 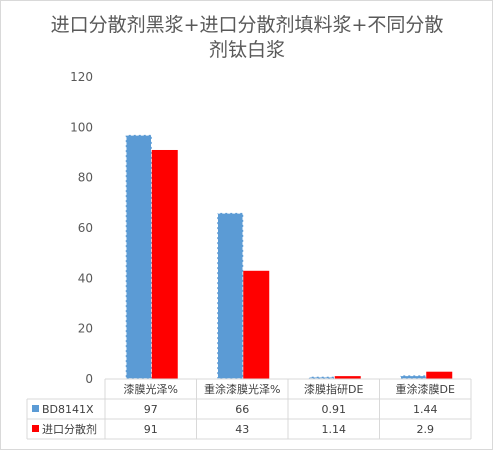 What do you see at coordinates (425, 409) in the screenshot?
I see `data-table-cell: 1.44` at bounding box center [425, 409].